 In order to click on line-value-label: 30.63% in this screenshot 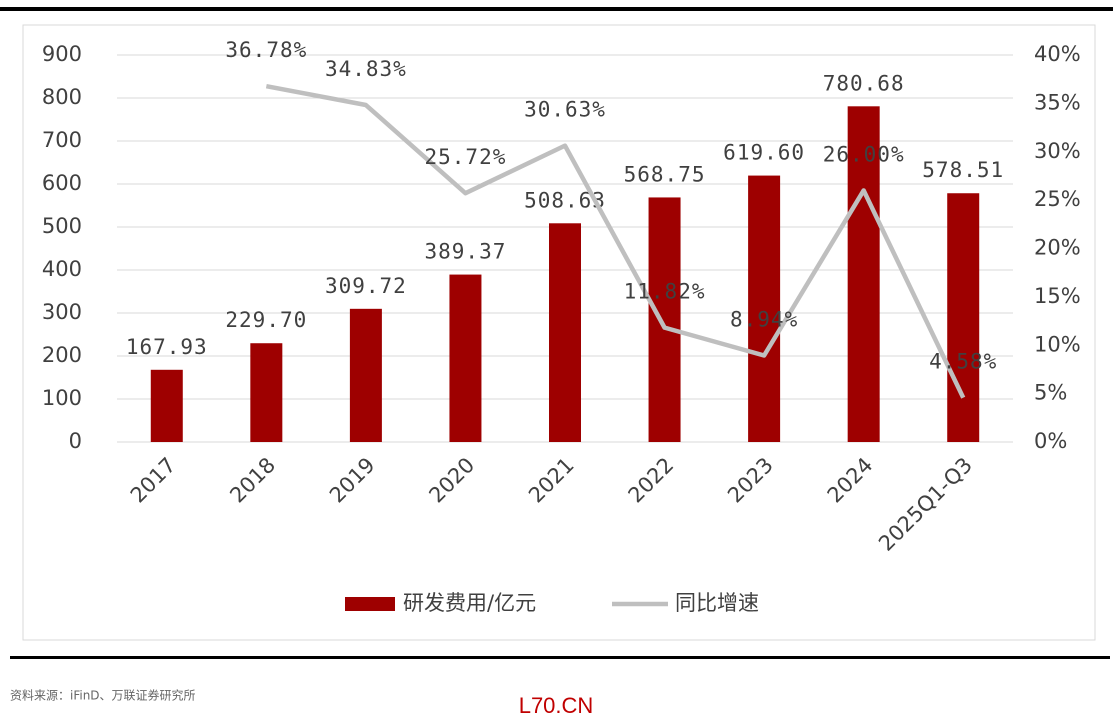, I will do `click(565, 110)`.